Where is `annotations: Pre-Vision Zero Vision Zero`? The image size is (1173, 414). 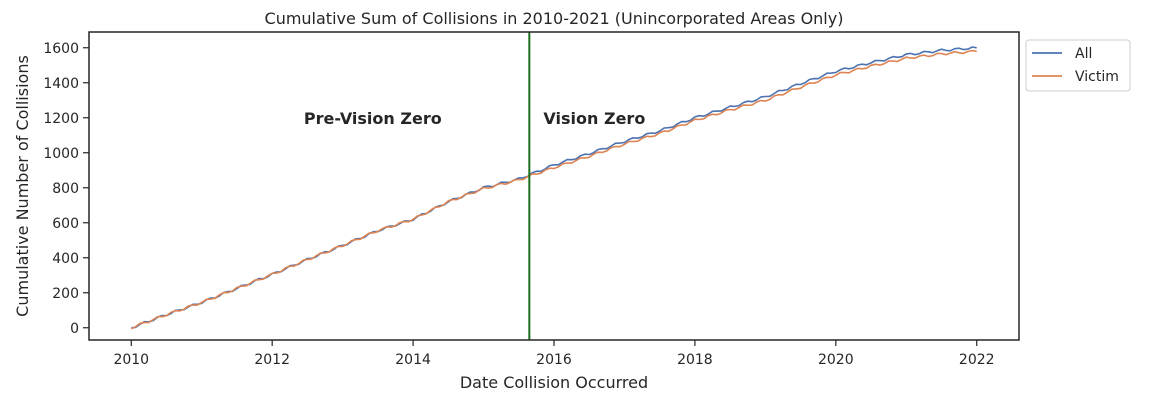
annotations: Pre-Vision Zero Vision Zero is located at coordinates (474, 118).